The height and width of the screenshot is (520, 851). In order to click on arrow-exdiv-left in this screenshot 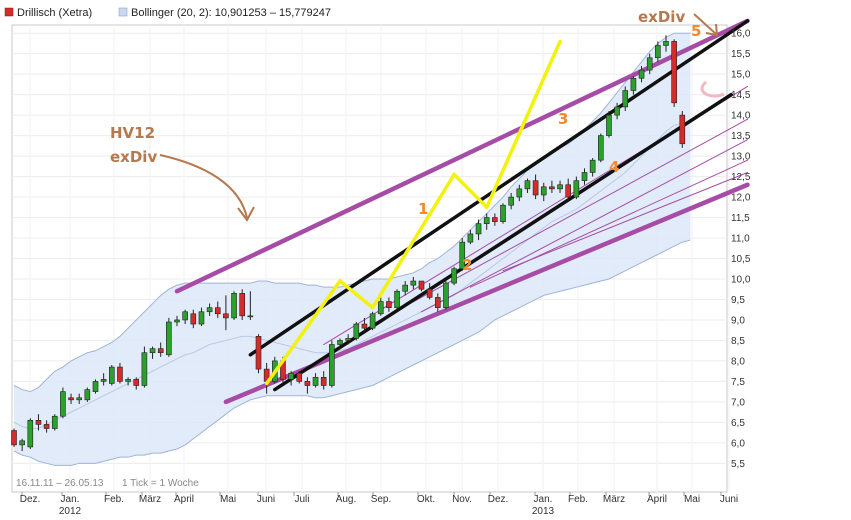, I will do `click(203, 186)`.